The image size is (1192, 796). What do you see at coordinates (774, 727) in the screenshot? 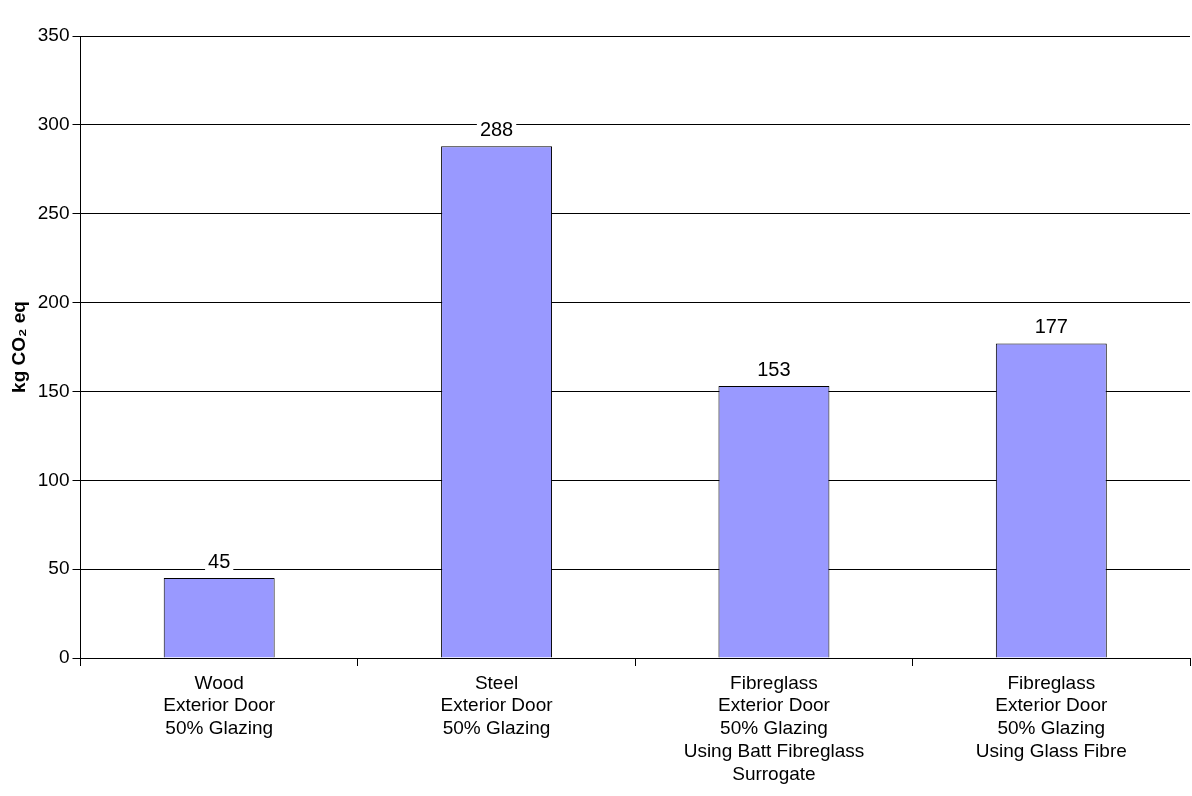
I see `x-tick-label: Fibreglass Exterior Door 50% Glazing Using Batt Fibreglass Surrogate` at bounding box center [774, 727].